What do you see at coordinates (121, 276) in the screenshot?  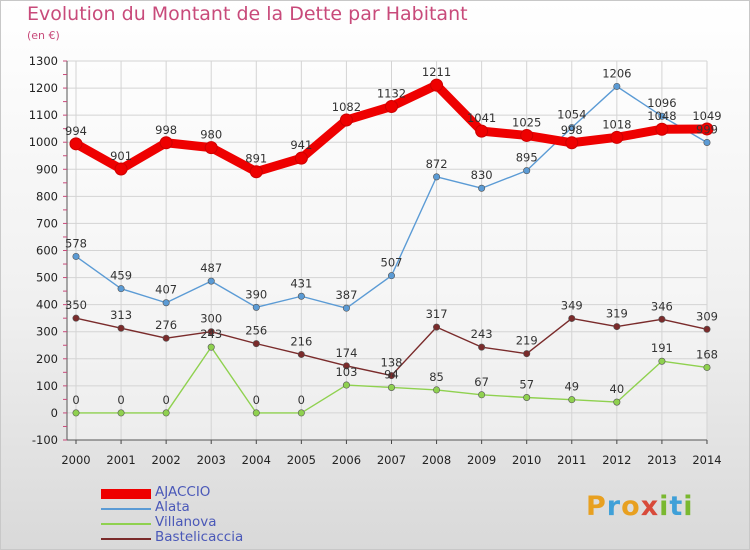 I see `data-label: 459` at bounding box center [121, 276].